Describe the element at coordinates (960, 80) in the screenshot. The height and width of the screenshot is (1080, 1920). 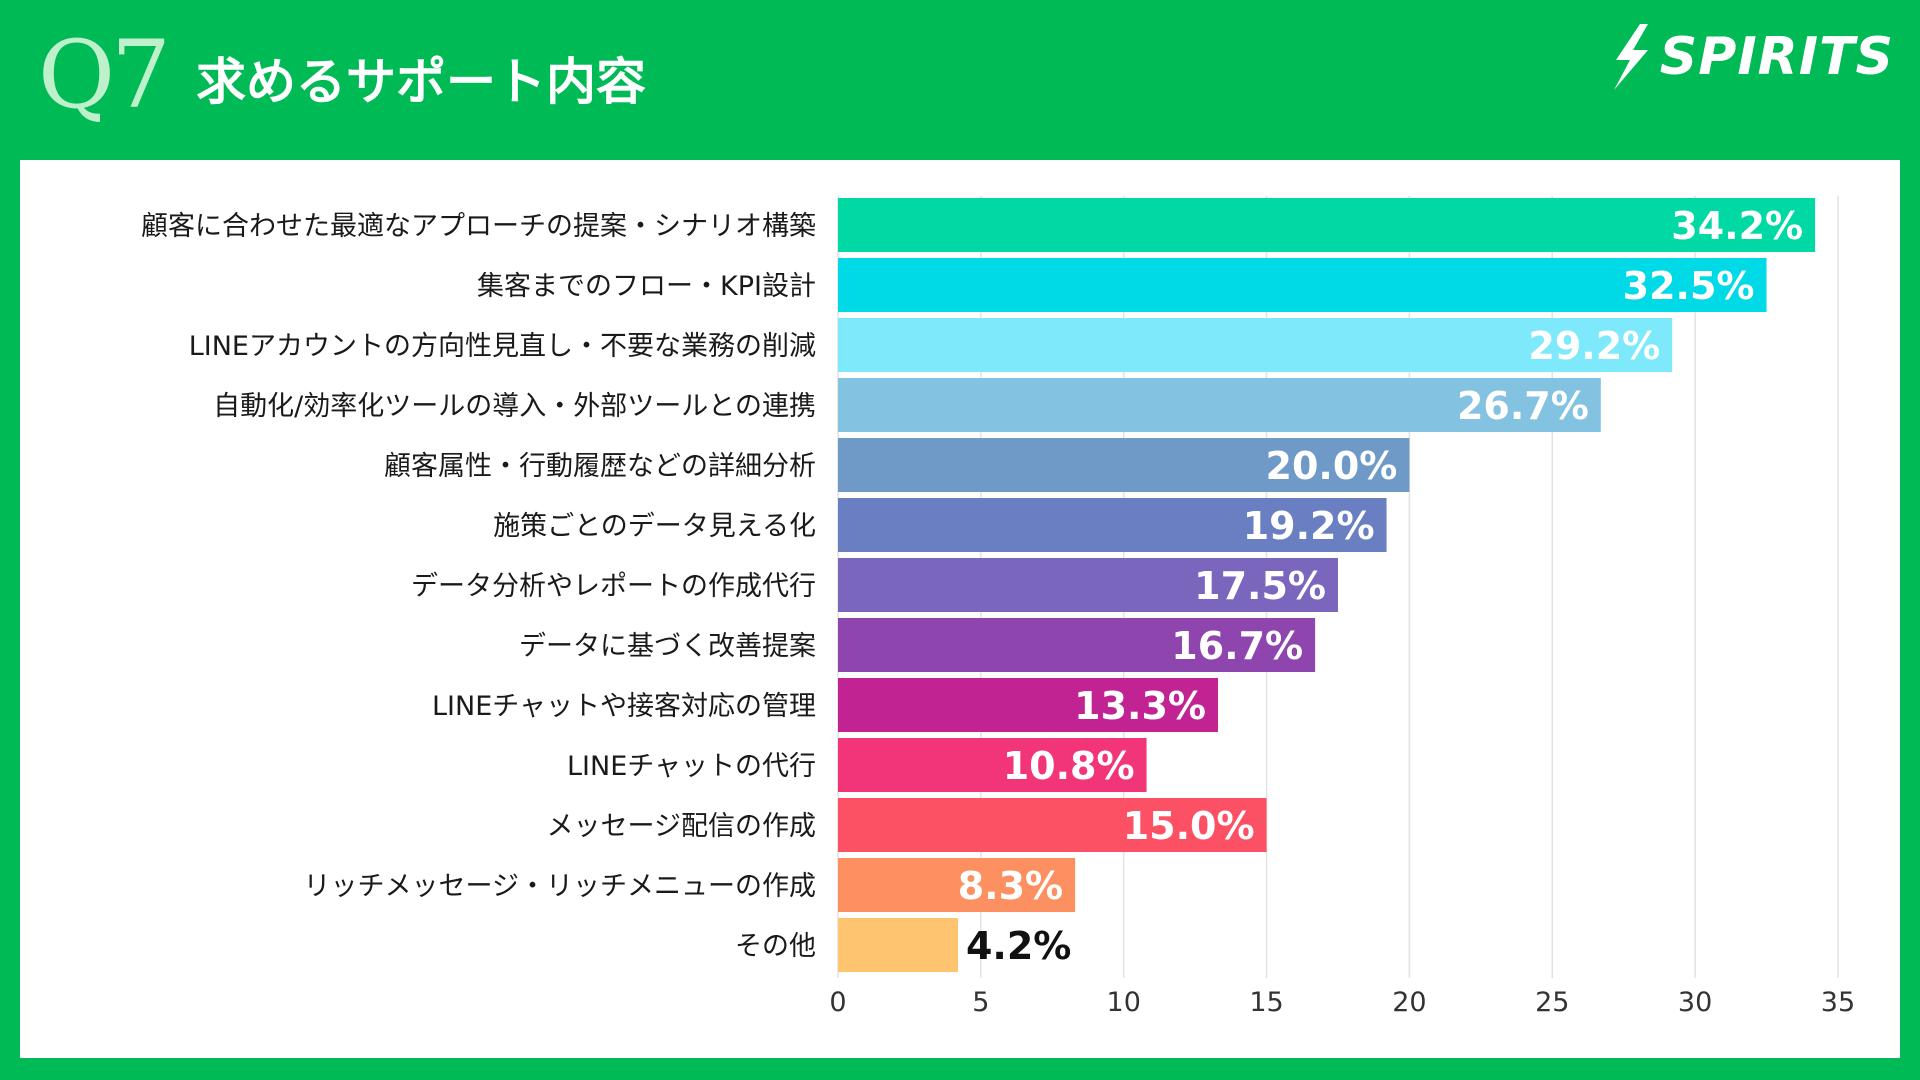
I see `header: Q7 求めるサポート内容 SPIRITS` at that location.